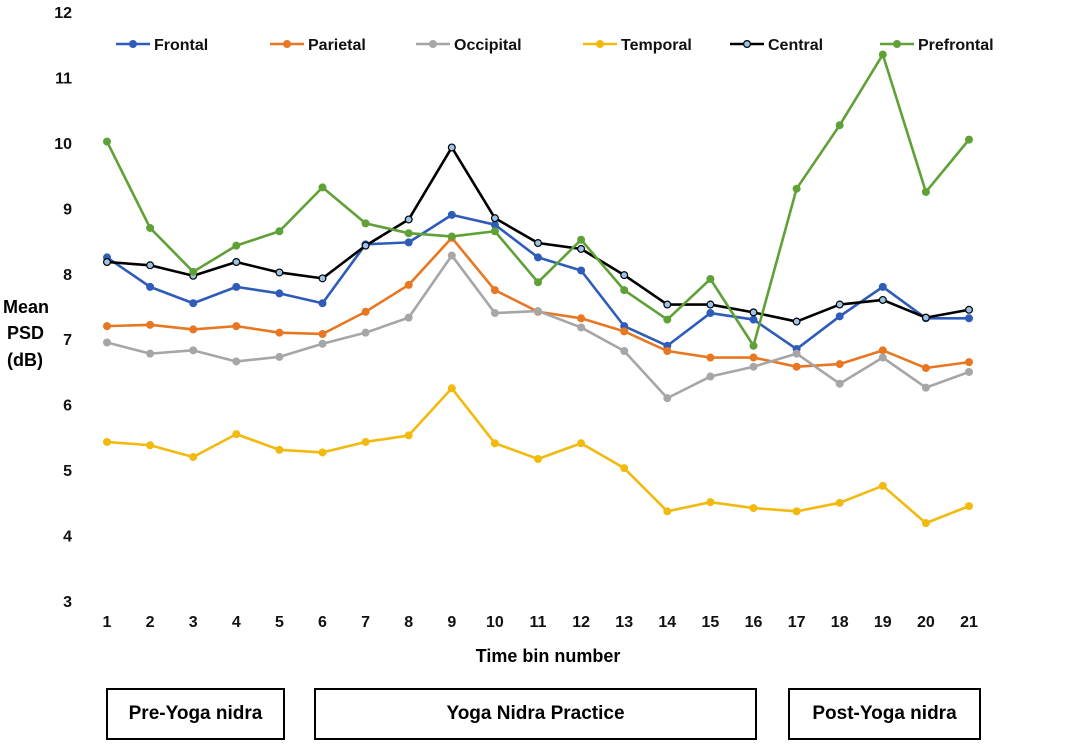  I want to click on x-tick-label: 20, so click(926, 622).